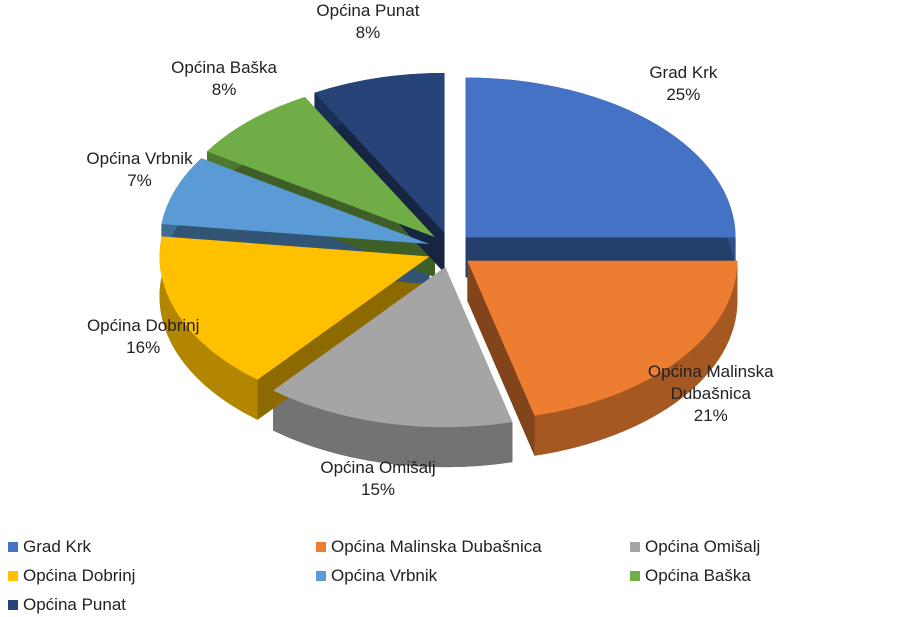 This screenshot has height=617, width=902. What do you see at coordinates (683, 72) in the screenshot?
I see `label-name: Grad Krk` at bounding box center [683, 72].